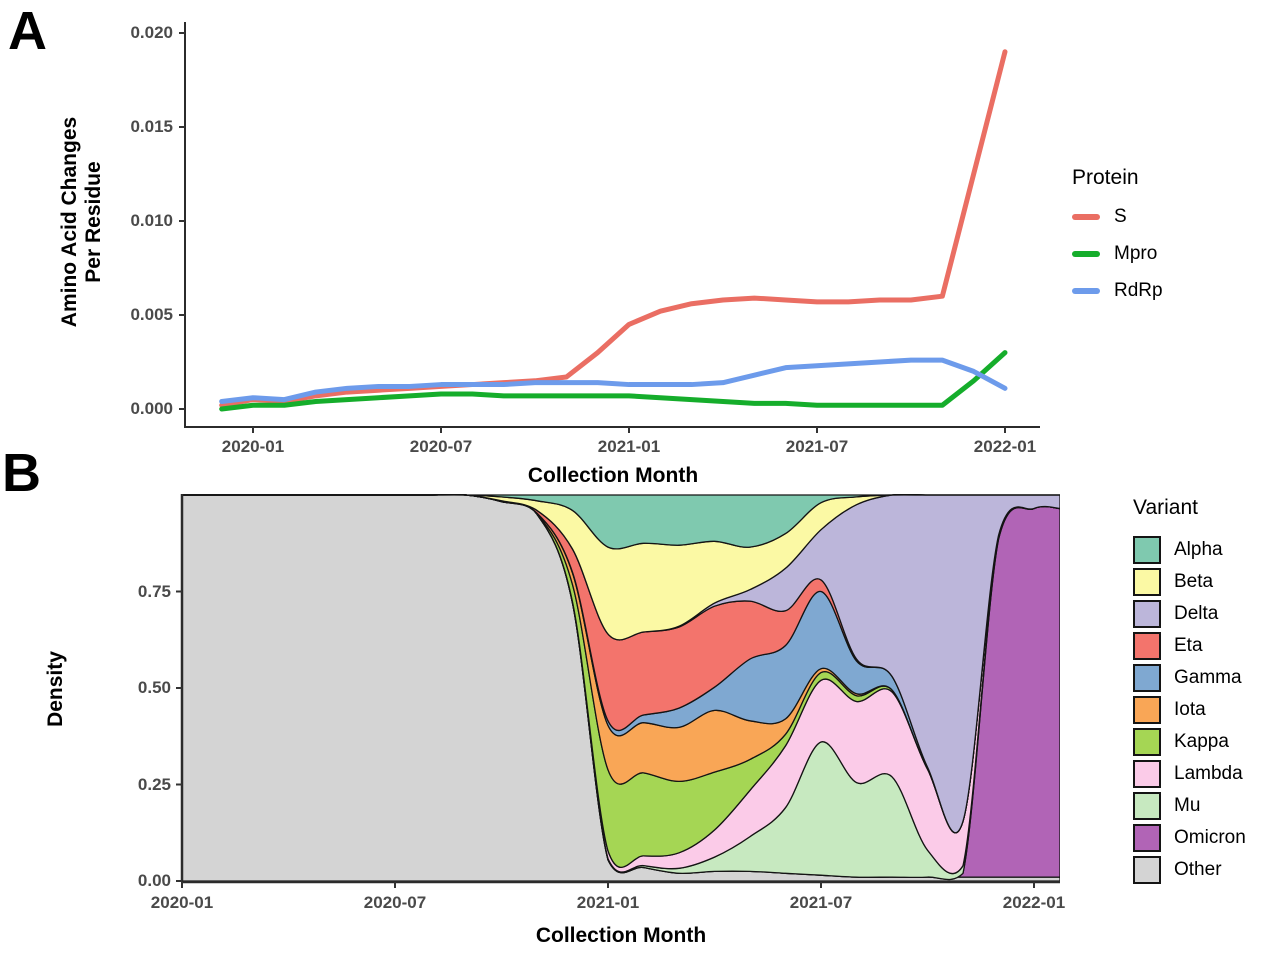  What do you see at coordinates (1147, 774) in the screenshot?
I see `legend-swatch-lambda` at bounding box center [1147, 774].